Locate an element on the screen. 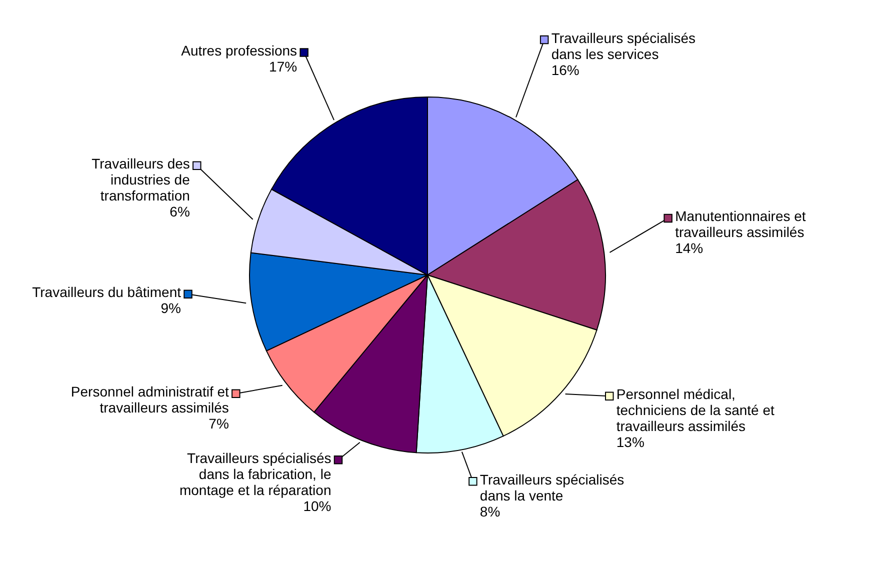 The width and height of the screenshot is (885, 573). data-label: 13% is located at coordinates (630, 442).